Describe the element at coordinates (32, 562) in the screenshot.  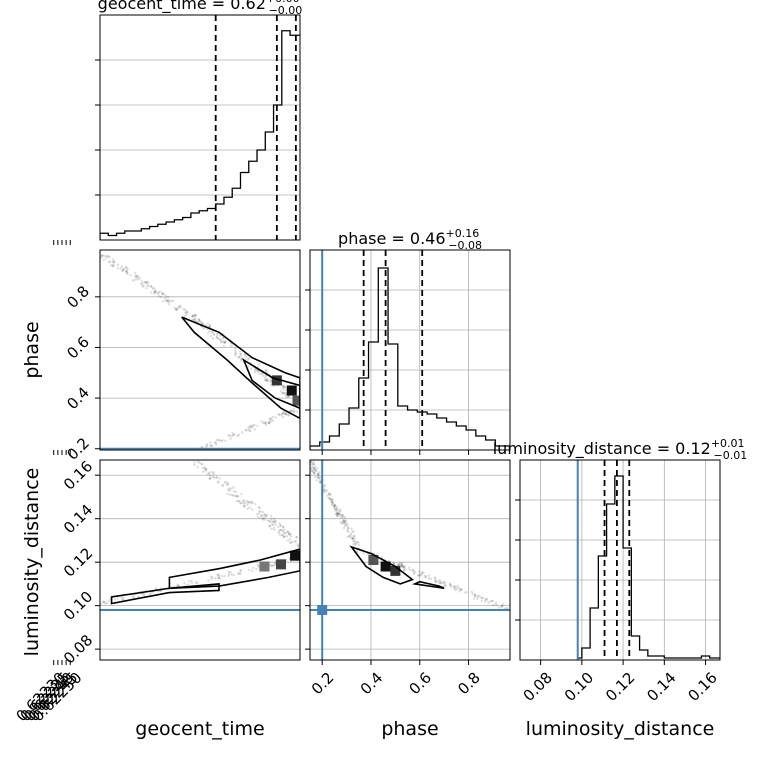
I see `ylabel-luminosity_distance: luminosity_distance` at that location.